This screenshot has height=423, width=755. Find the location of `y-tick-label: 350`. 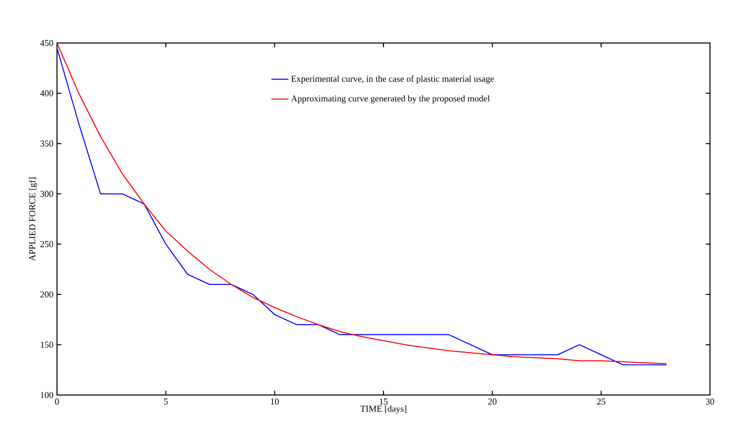

y-tick-label: 350 is located at coordinates (47, 143).